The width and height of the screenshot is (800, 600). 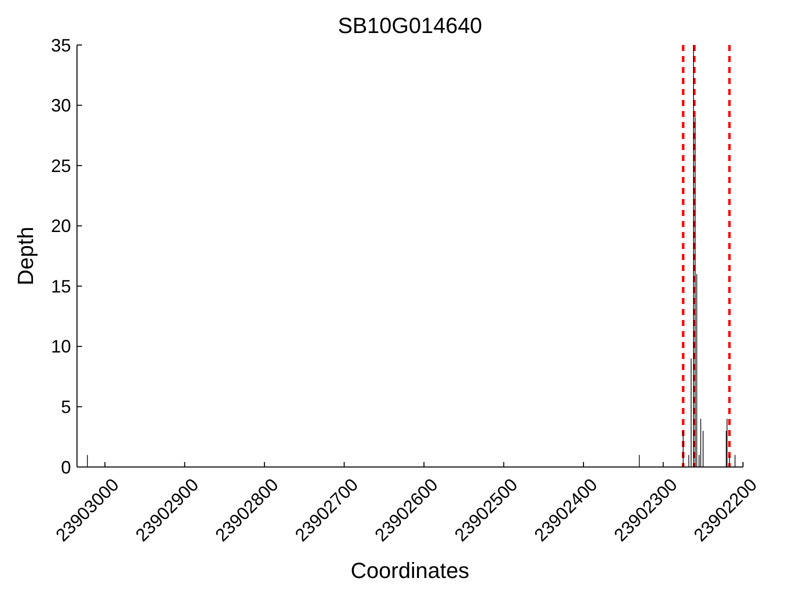 What do you see at coordinates (25, 256) in the screenshot?
I see `y-axis-title: Depth` at bounding box center [25, 256].